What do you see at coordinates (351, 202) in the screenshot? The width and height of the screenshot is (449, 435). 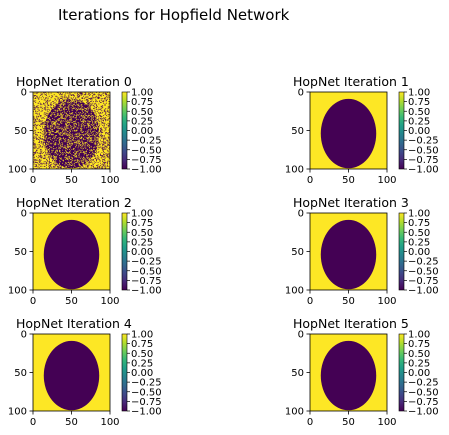 I see `subplot-title: HopNet Iteration 3` at bounding box center [351, 202].